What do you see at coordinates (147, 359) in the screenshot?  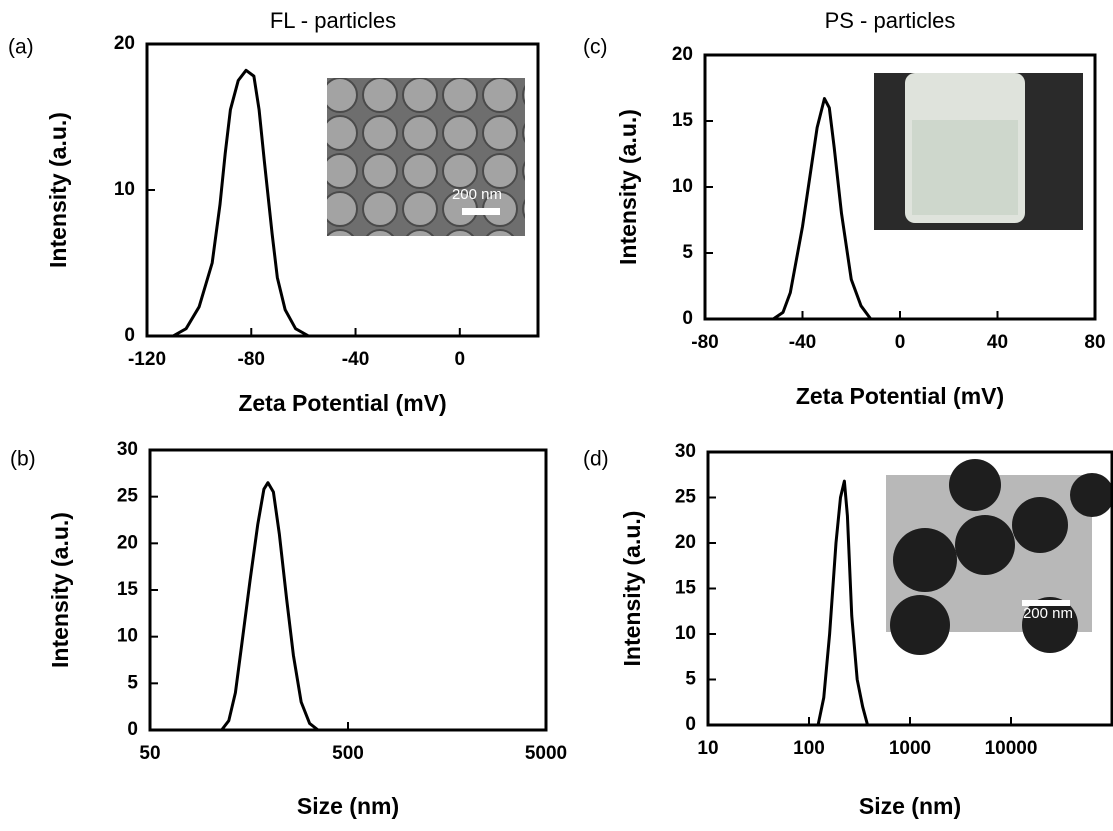 I see `x-tick-label: -120` at bounding box center [147, 359].